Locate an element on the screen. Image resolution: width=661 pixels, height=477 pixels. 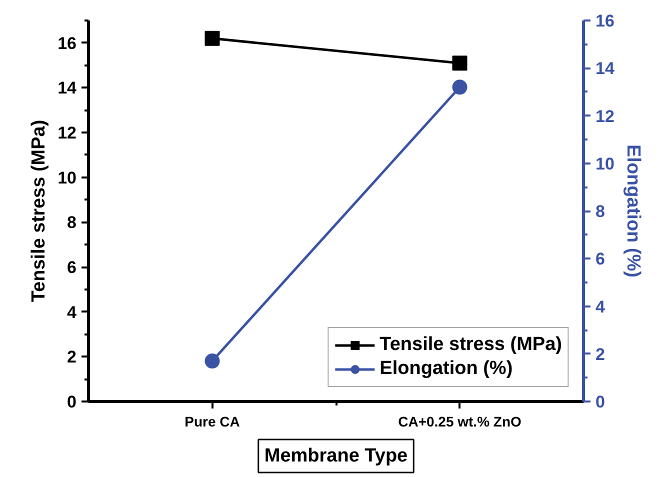
y2-tick-label: 2 is located at coordinates (600, 354).